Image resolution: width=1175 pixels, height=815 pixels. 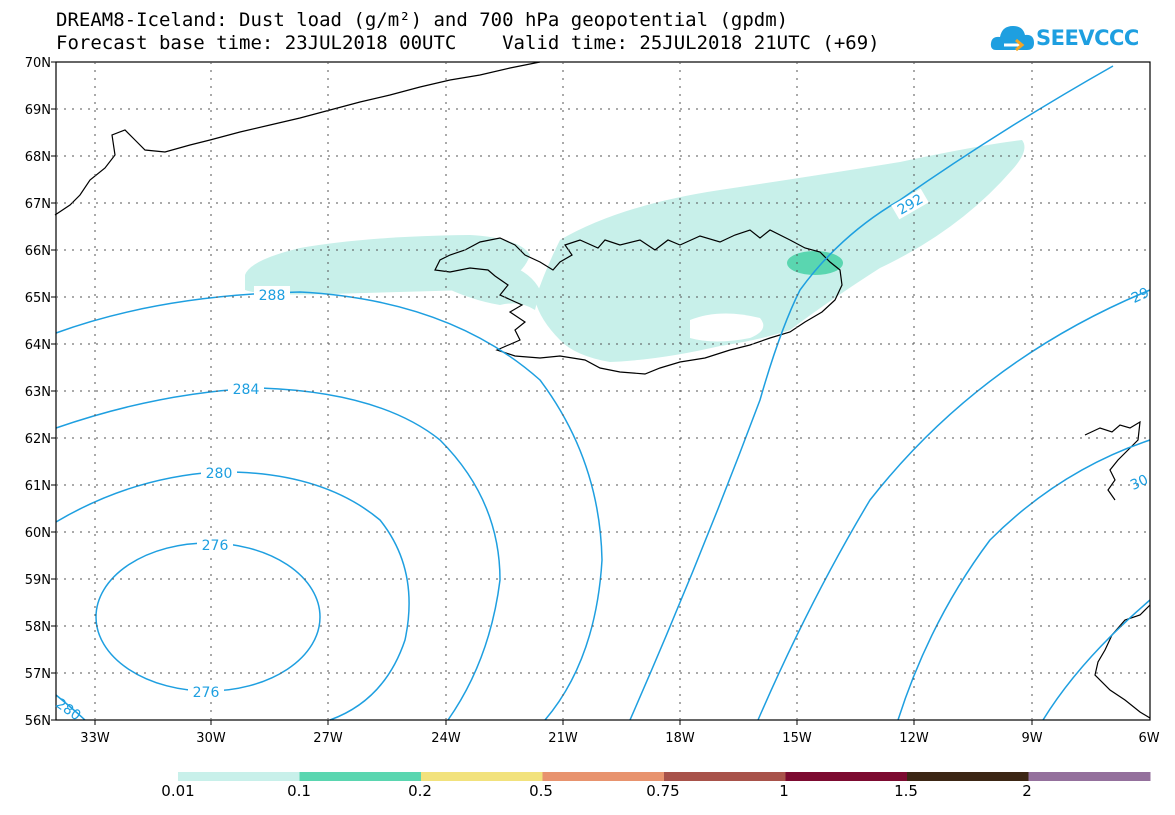 What do you see at coordinates (299, 791) in the screenshot?
I see `colorbar-label: 0.1` at bounding box center [299, 791].